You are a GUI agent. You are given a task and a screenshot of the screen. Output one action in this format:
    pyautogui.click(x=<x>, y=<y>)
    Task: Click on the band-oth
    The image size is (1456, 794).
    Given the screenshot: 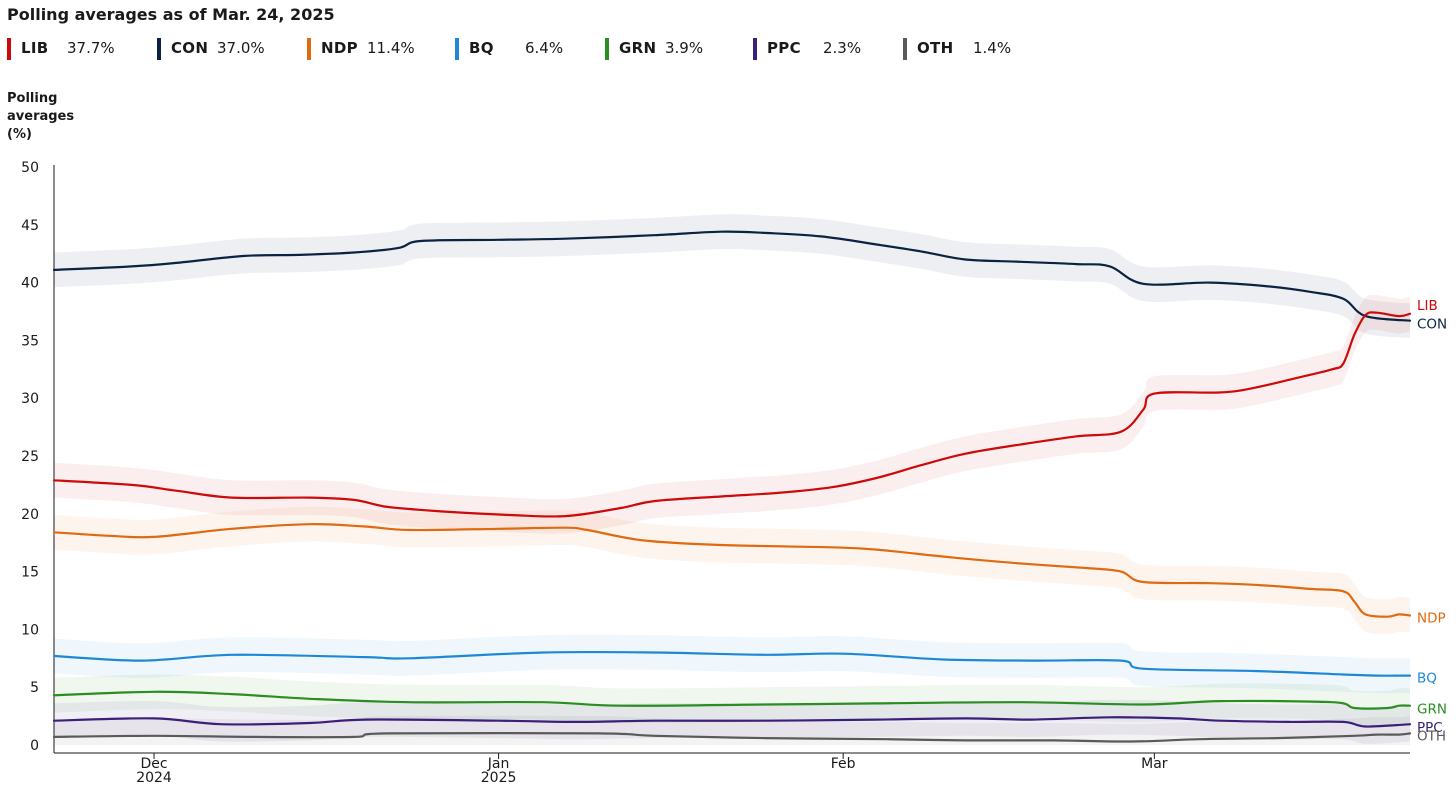 What is the action you would take?
    pyautogui.click(x=732, y=730)
    